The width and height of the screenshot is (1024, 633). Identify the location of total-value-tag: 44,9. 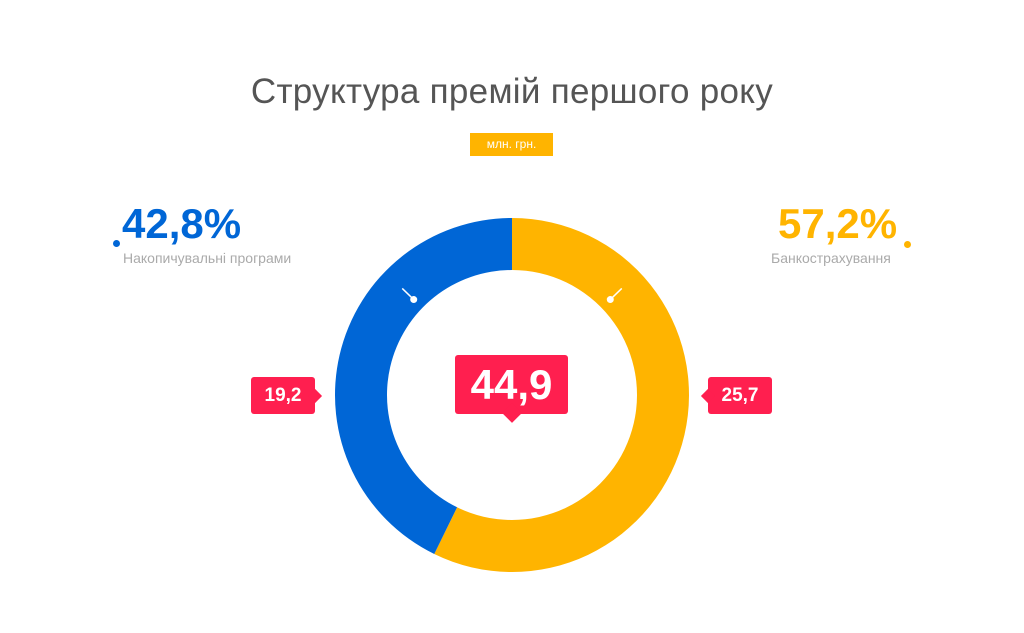
(511, 384).